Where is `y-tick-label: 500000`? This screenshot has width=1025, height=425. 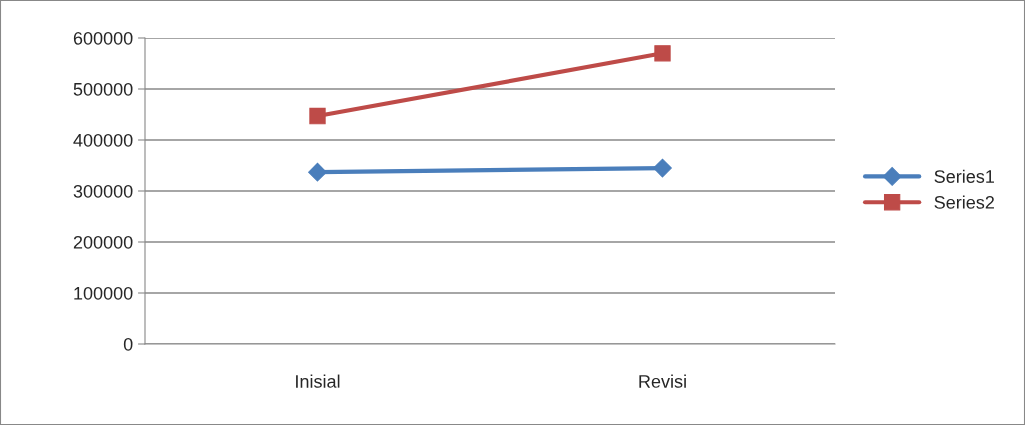
y-tick-label: 500000 is located at coordinates (103, 89).